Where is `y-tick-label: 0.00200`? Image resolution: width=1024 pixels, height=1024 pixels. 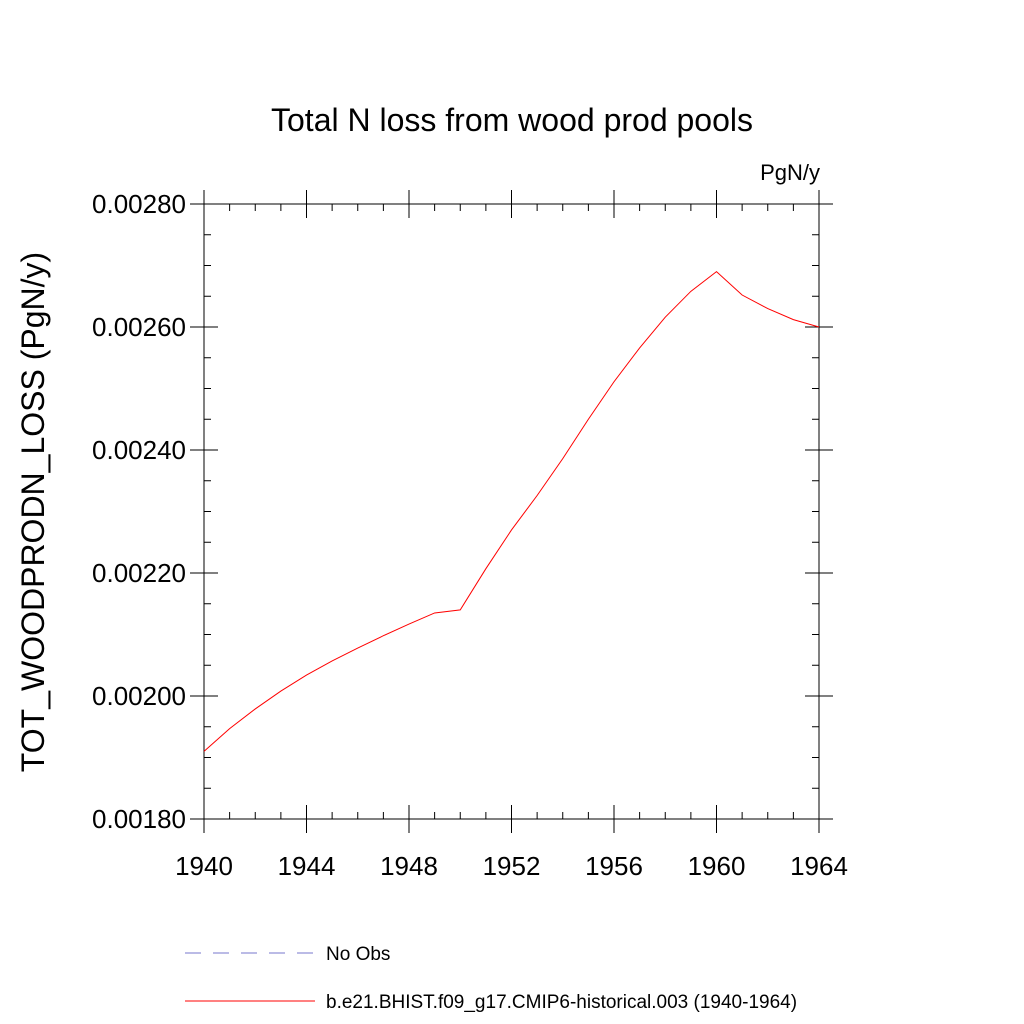
y-tick-label: 0.00200 is located at coordinates (139, 696).